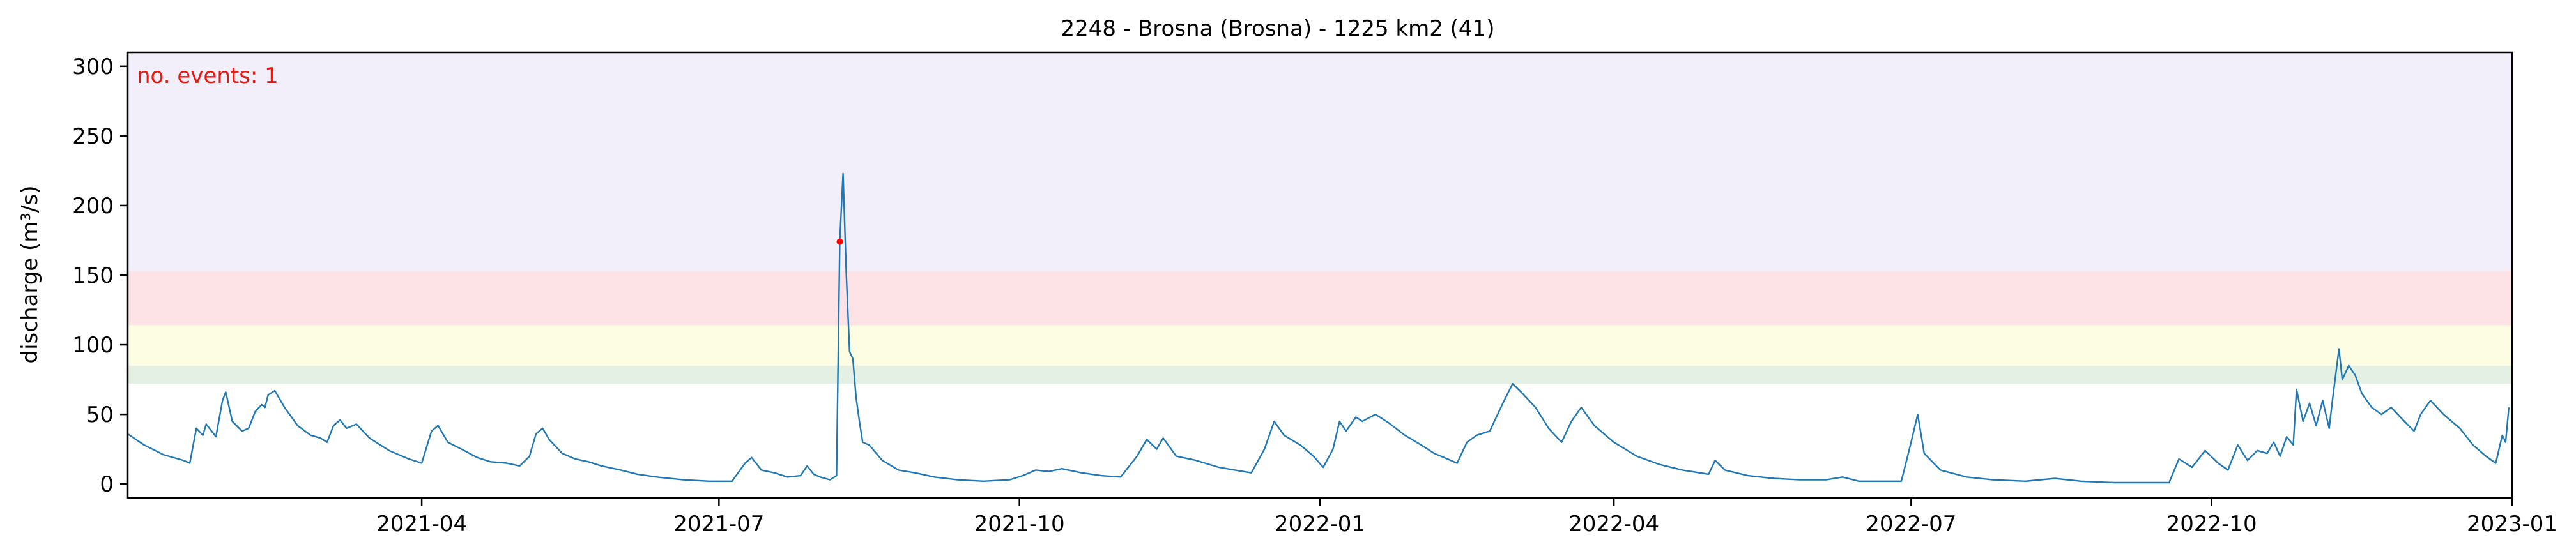 The width and height of the screenshot is (2576, 556). Describe the element at coordinates (30, 275) in the screenshot. I see `y-axis-label: discharge (m³/s)` at that location.